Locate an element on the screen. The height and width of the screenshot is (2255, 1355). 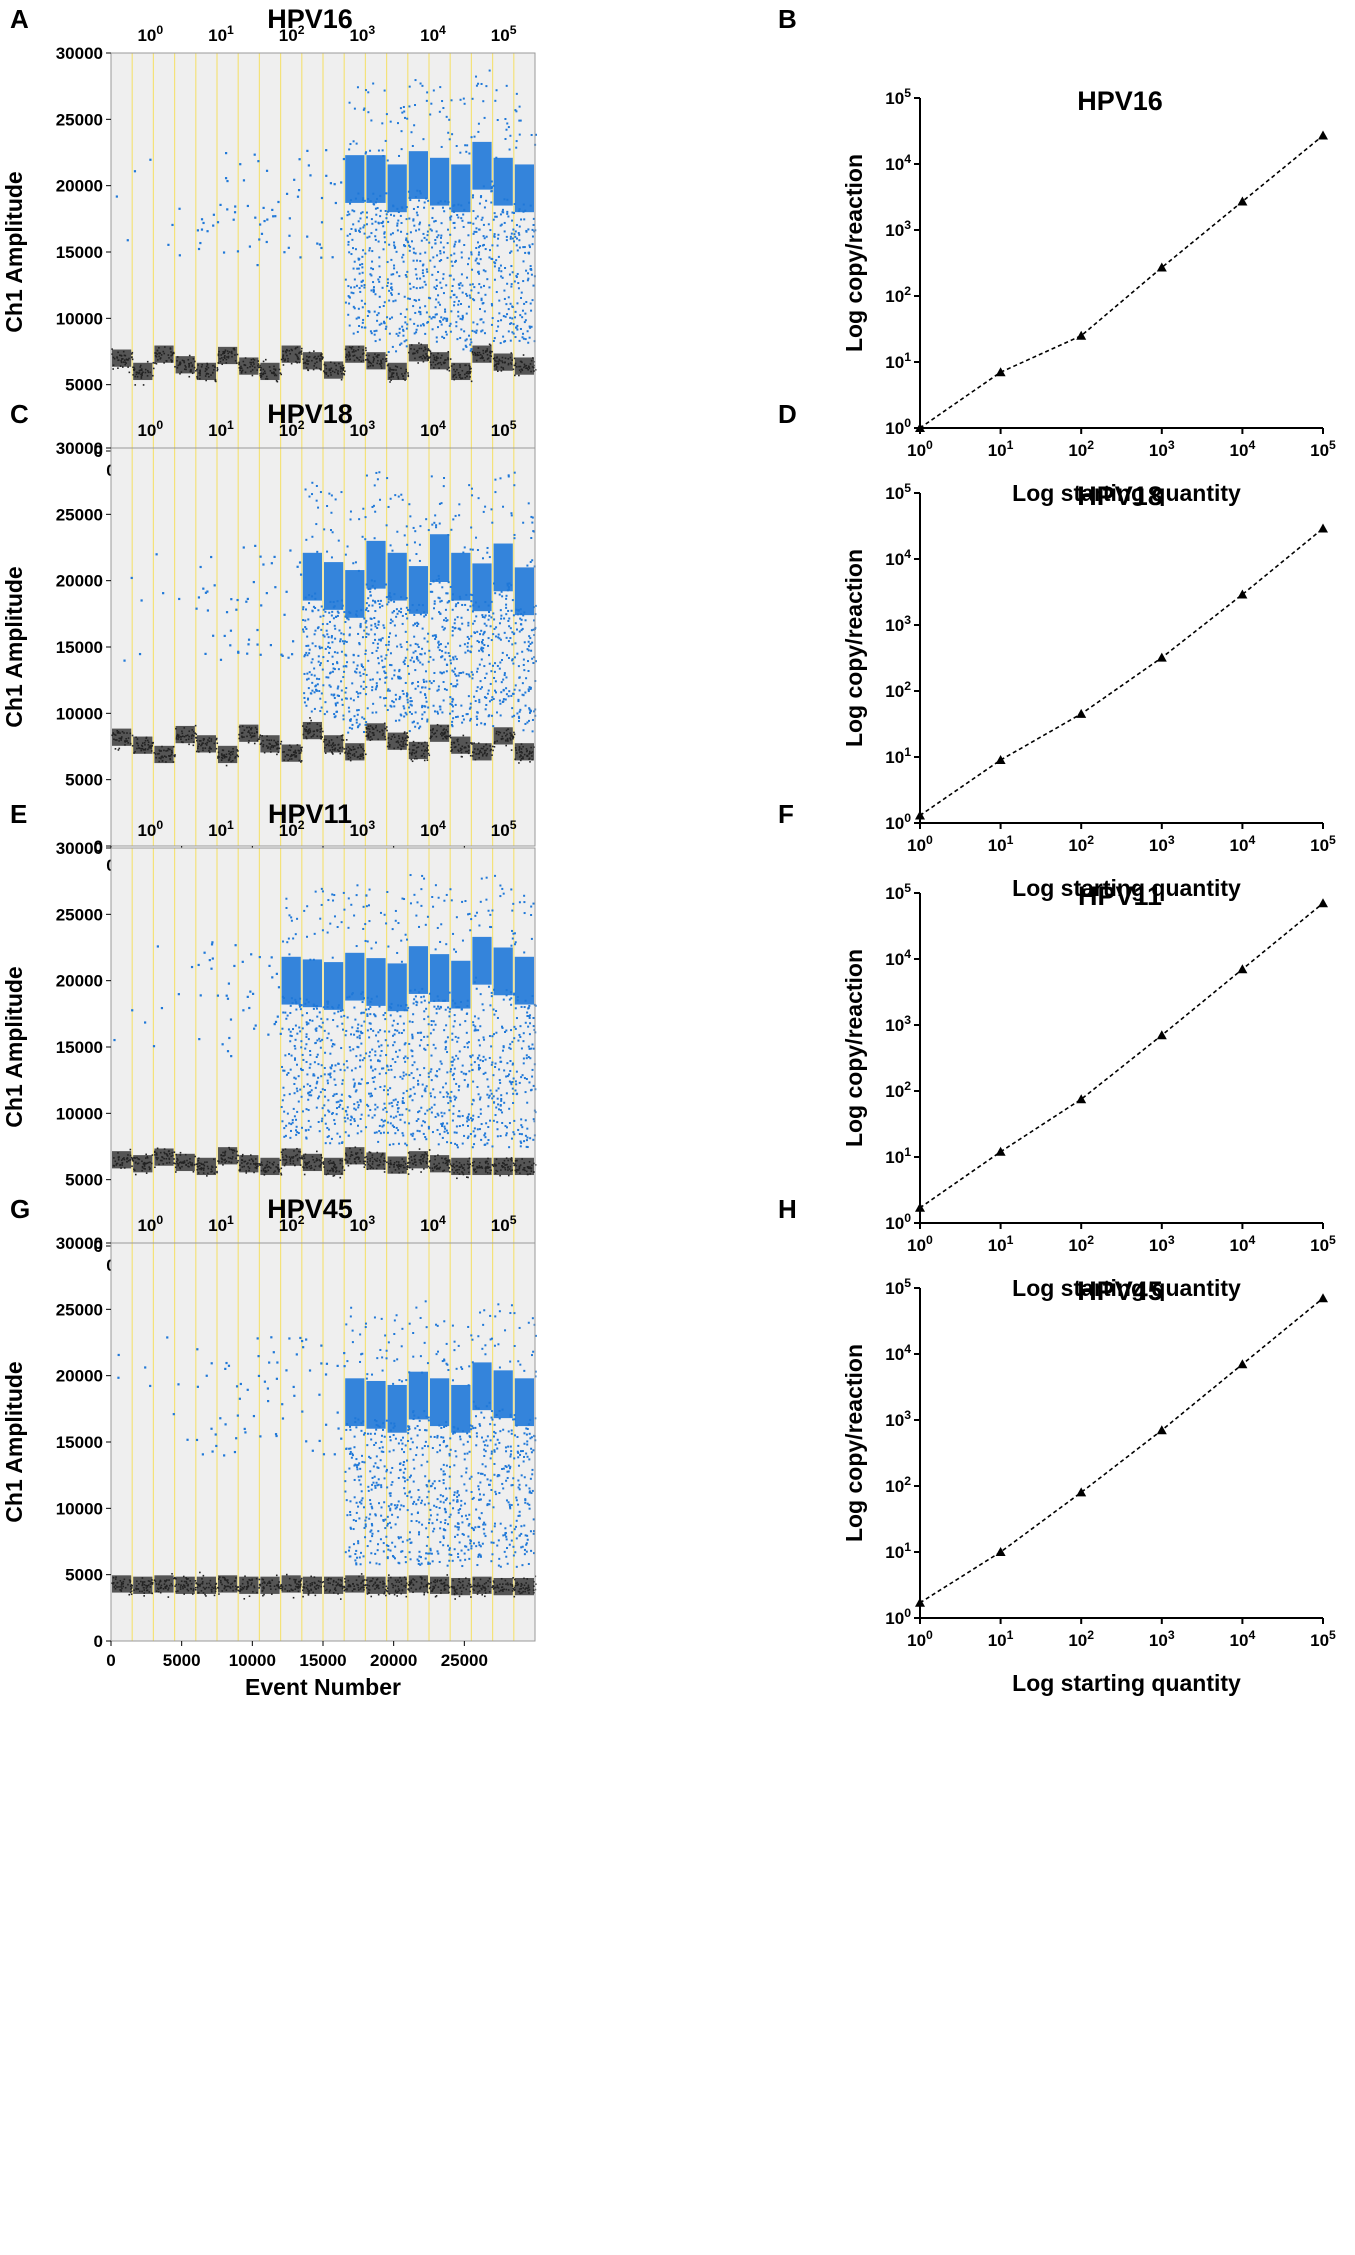
positive-band is located at coordinates (376, 179).